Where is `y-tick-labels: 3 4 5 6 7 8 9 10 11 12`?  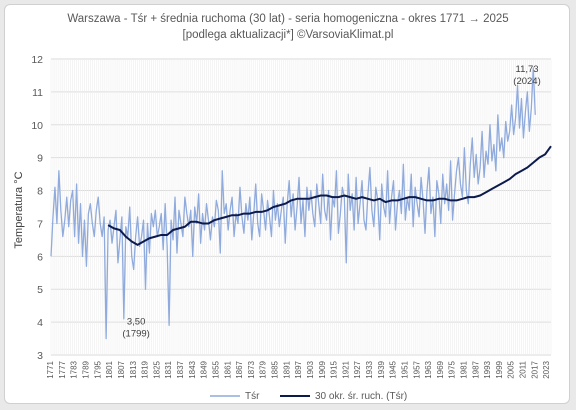
y-tick-labels: 3 4 5 6 7 8 9 10 11 12 is located at coordinates (37, 208).